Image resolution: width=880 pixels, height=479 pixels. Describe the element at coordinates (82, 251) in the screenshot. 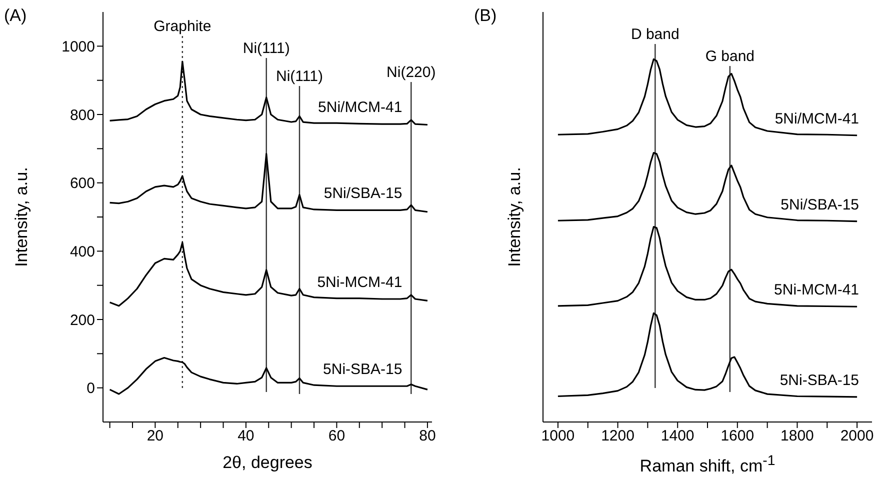

I see `y-tick-label: 400` at that location.